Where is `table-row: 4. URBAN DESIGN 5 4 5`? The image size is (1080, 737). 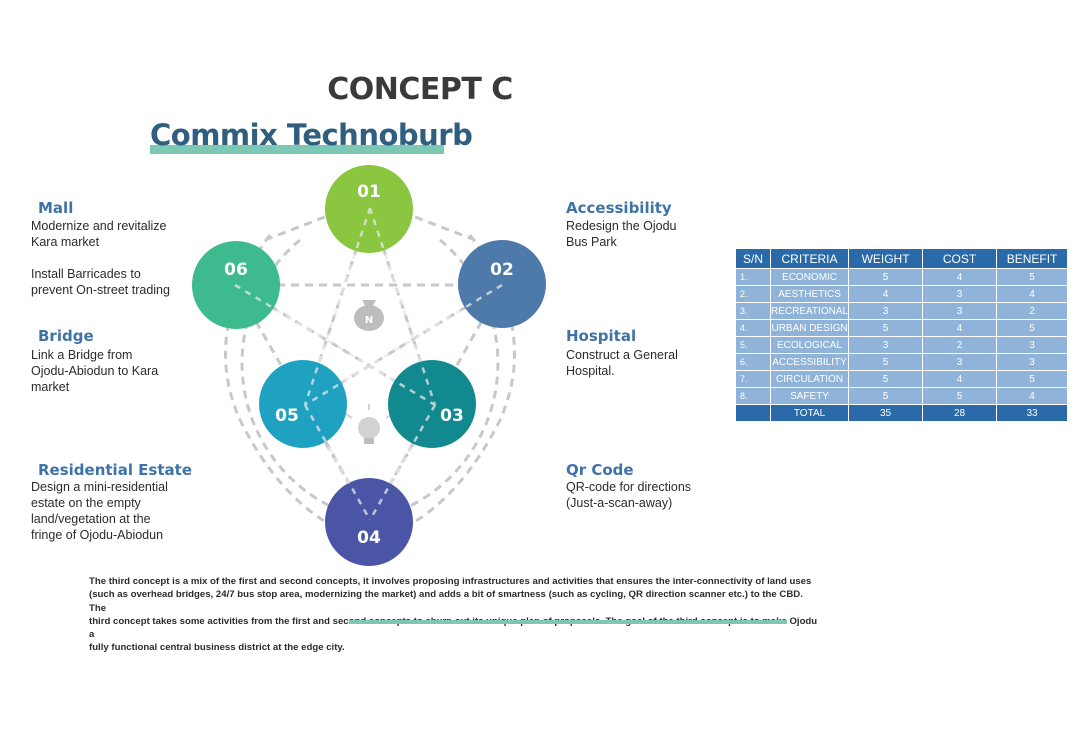 table-row: 4. URBAN DESIGN 5 4 5 is located at coordinates (902, 328).